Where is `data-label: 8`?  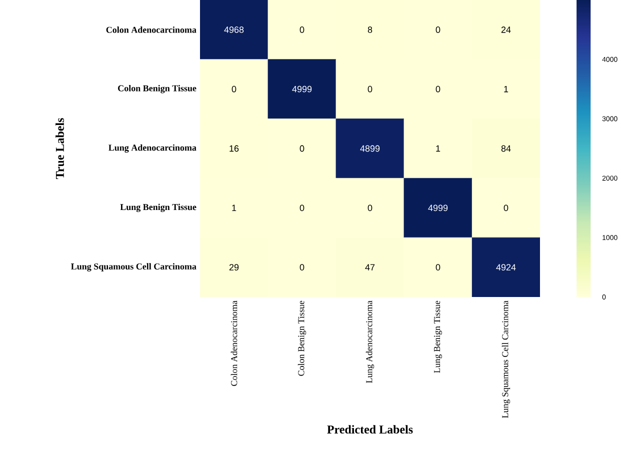
data-label: 8 is located at coordinates (370, 29).